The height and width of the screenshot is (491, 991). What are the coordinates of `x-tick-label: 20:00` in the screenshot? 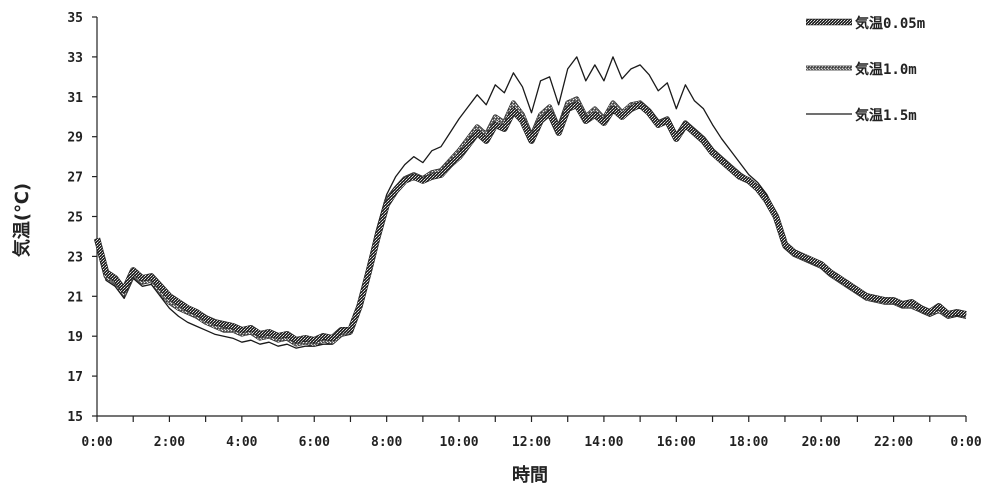 It's located at (821, 442).